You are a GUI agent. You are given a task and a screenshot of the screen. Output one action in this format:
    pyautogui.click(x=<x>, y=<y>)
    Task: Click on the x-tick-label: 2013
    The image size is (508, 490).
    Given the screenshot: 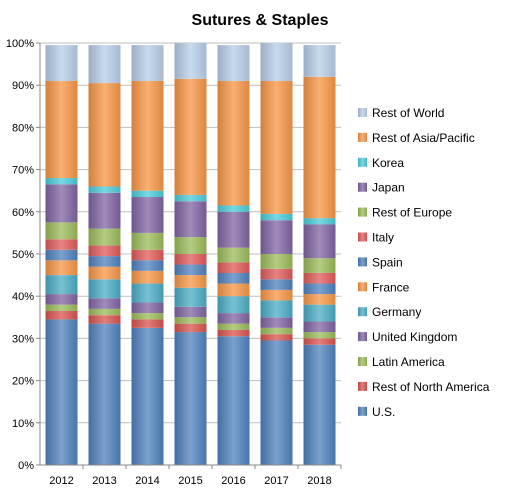 What is the action you would take?
    pyautogui.click(x=104, y=481)
    